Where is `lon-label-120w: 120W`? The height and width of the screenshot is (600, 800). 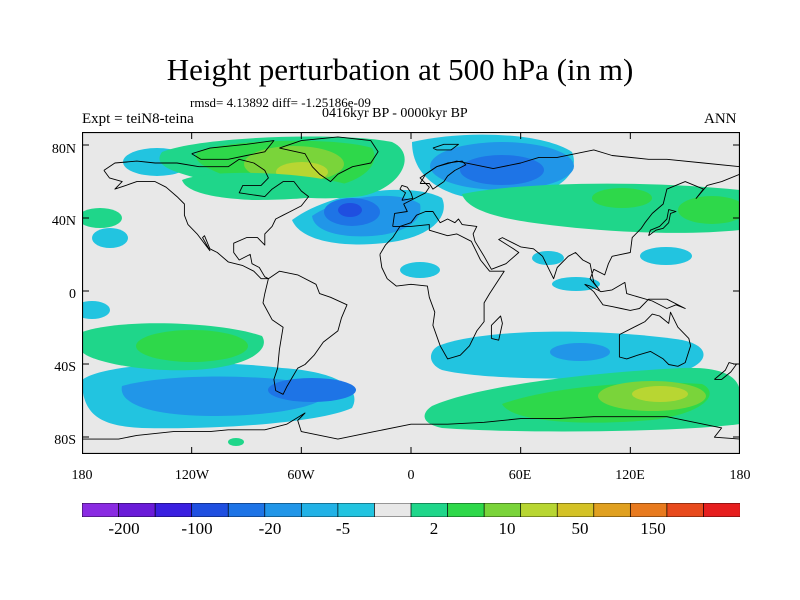 lon-label-120w: 120W is located at coordinates (192, 475).